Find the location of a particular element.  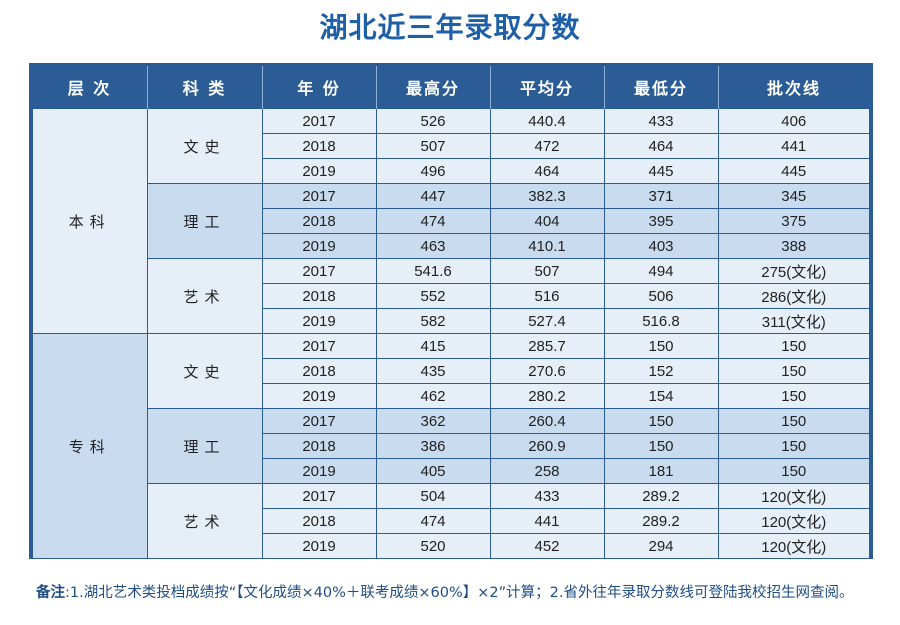

table-header-row: 层 次 科 类 年 份 最高分 平均分 最低分 批次线 is located at coordinates (451, 87).